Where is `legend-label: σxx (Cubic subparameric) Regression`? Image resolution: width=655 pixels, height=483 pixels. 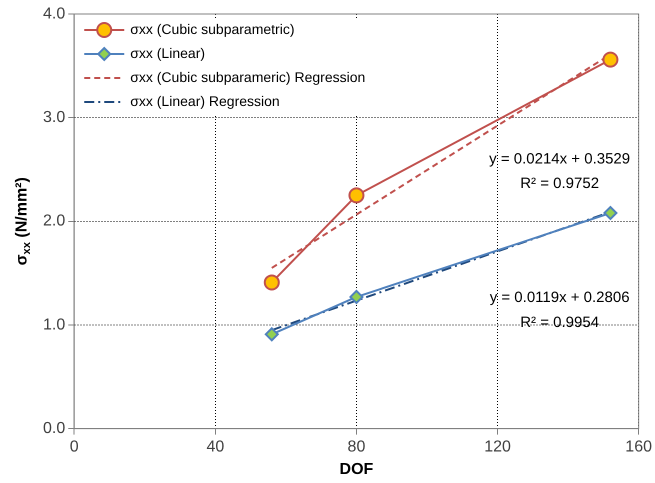
legend-label: σxx (Cubic subparameric) Regression is located at coordinates (248, 76).